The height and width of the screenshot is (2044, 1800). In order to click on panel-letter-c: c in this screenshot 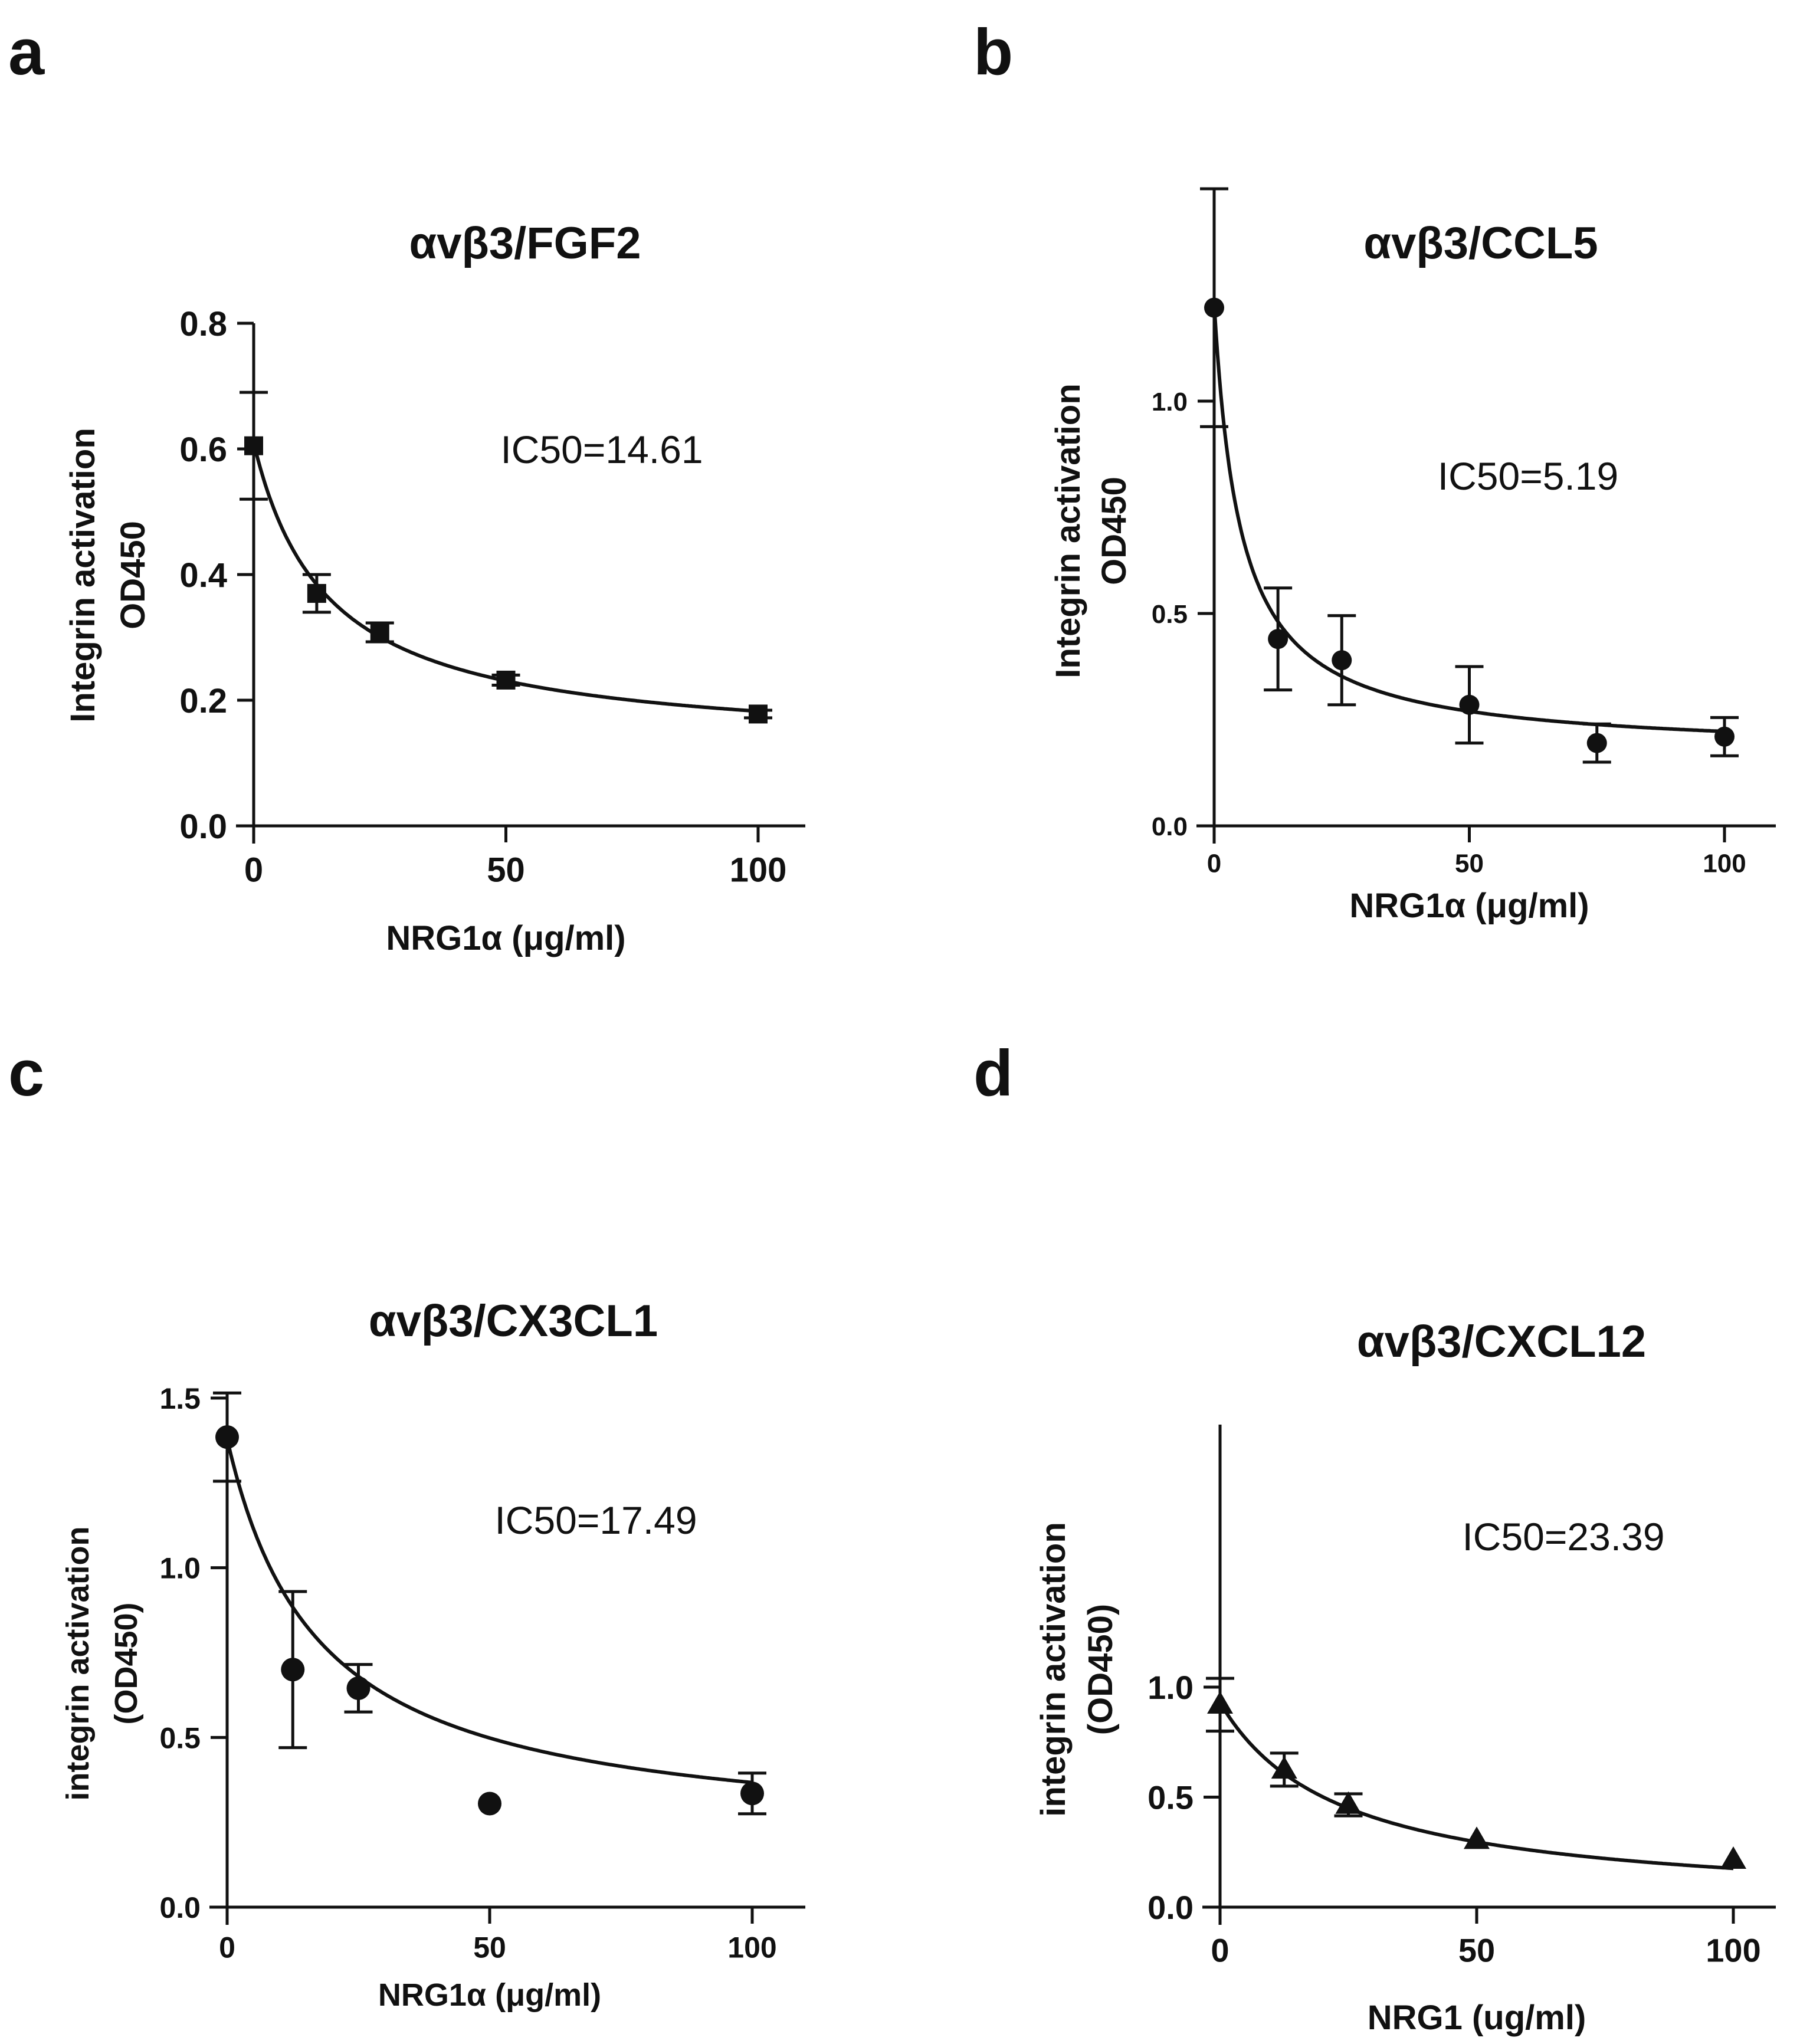, I will do `click(27, 1073)`.